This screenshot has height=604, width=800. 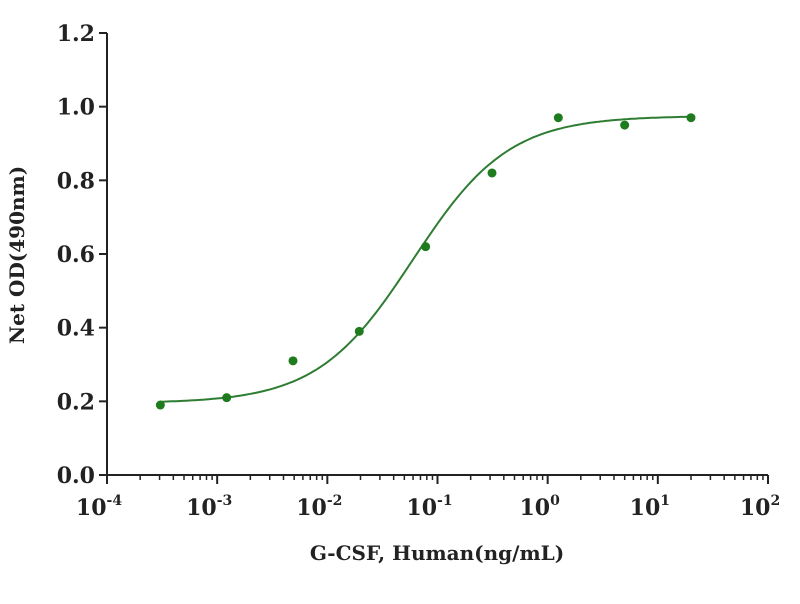 What do you see at coordinates (209, 507) in the screenshot?
I see `x-tick-label: 10⁻³` at bounding box center [209, 507].